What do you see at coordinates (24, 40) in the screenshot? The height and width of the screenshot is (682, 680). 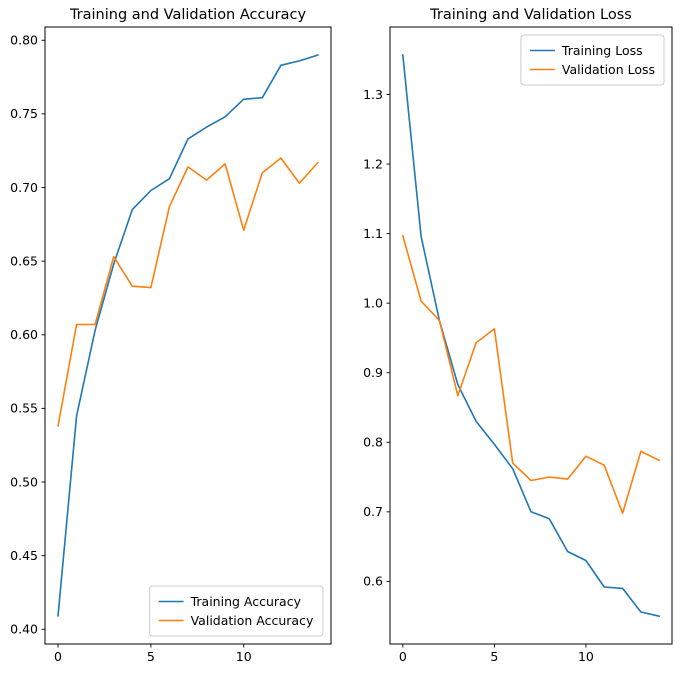 I see `y-tick-label: 0.80` at bounding box center [24, 40].